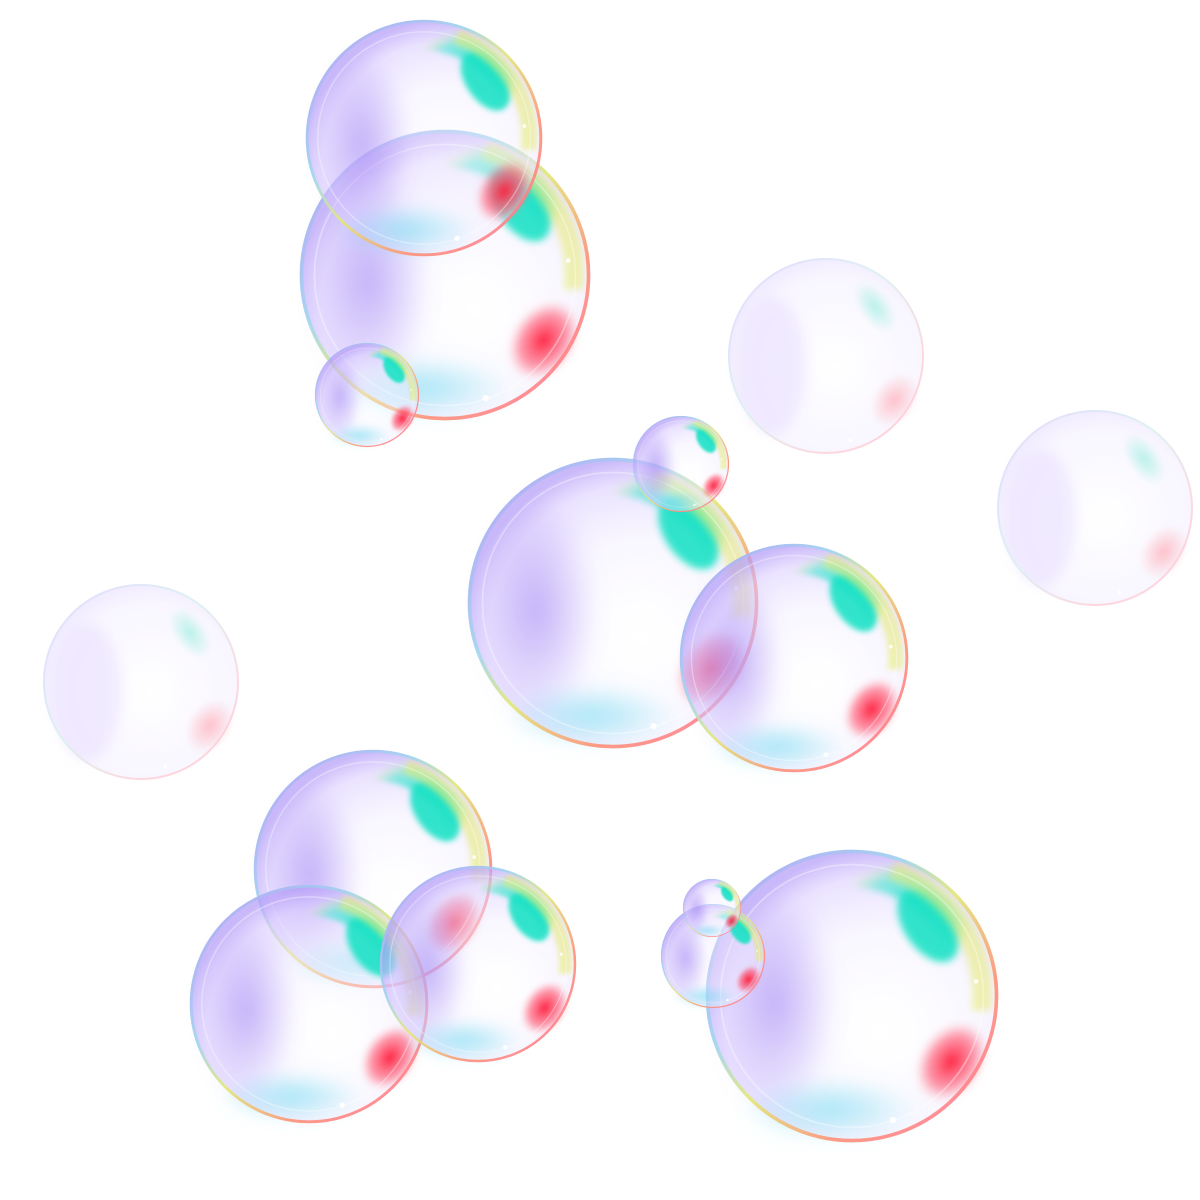 The height and width of the screenshot is (1200, 1200). Describe the element at coordinates (828, 356) in the screenshot. I see `bubble-pale-top-right` at that location.